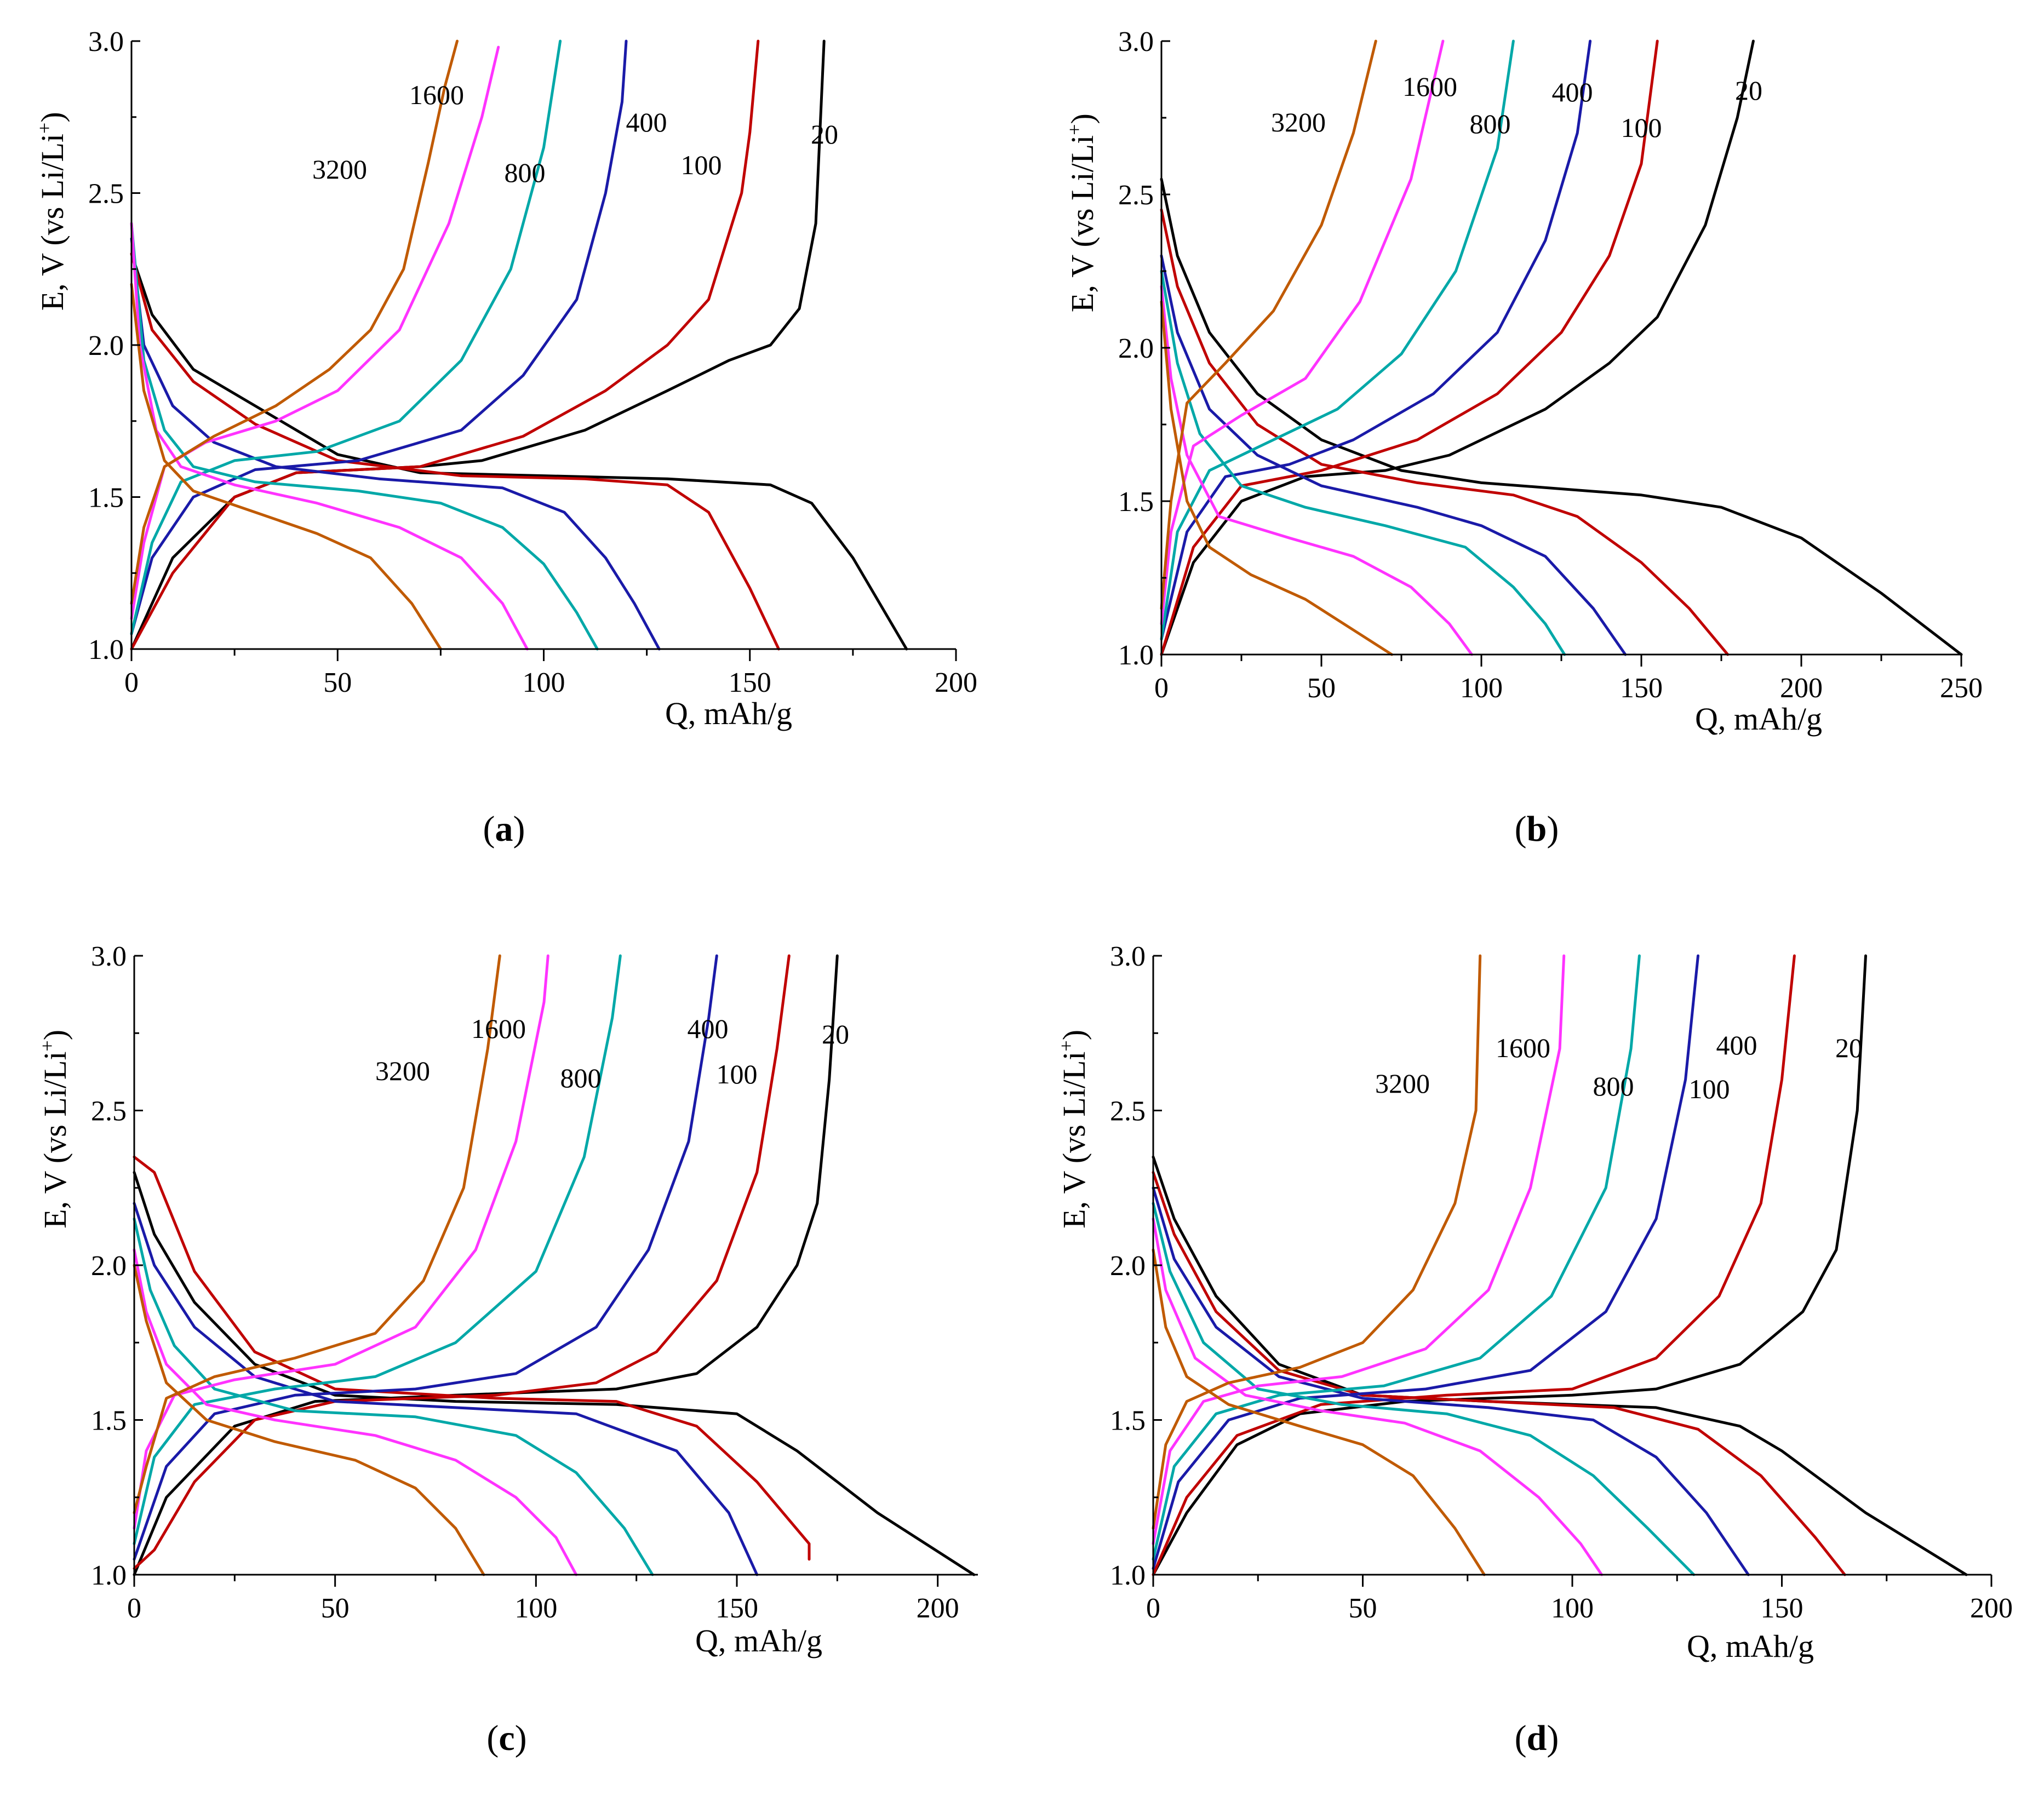 This screenshot has width=2044, height=1802. What do you see at coordinates (506, 1738) in the screenshot?
I see `panel-caption-c: (c)` at bounding box center [506, 1738].